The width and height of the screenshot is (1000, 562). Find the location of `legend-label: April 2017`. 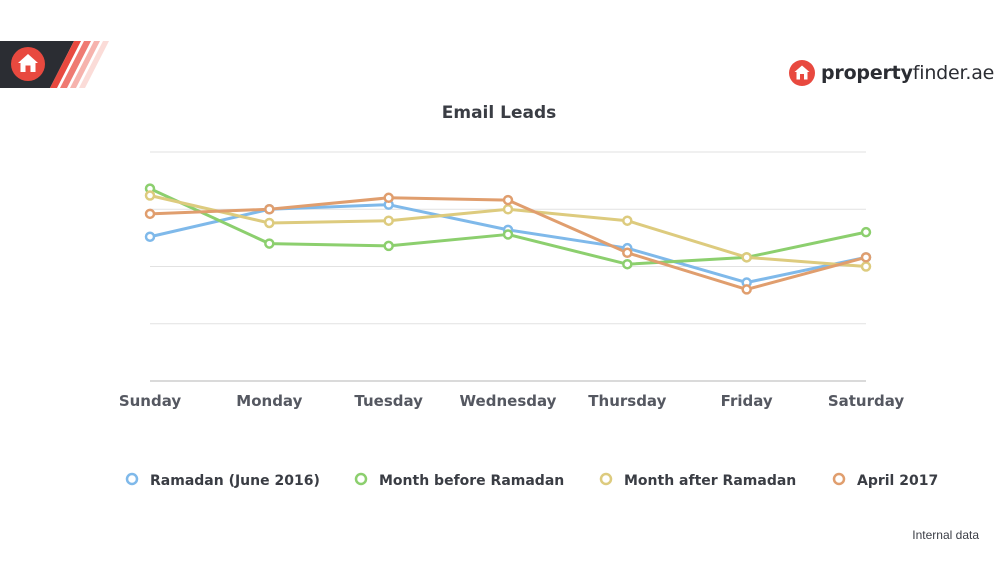

legend-label: April 2017 is located at coordinates (897, 481).